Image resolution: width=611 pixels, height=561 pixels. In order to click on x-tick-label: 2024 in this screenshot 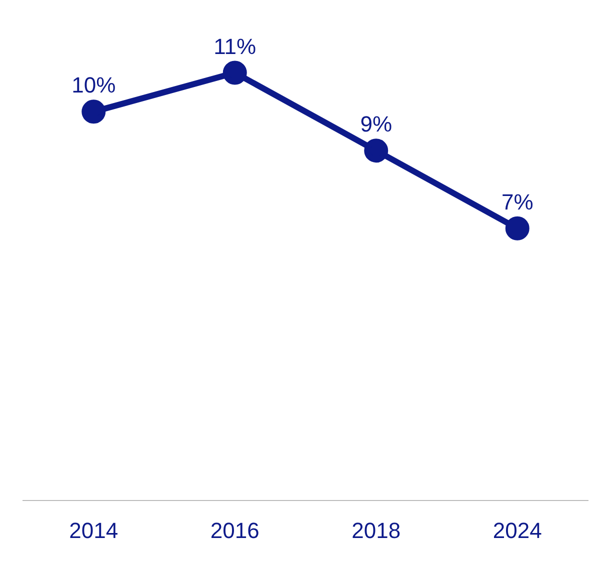, I will do `click(517, 530)`.